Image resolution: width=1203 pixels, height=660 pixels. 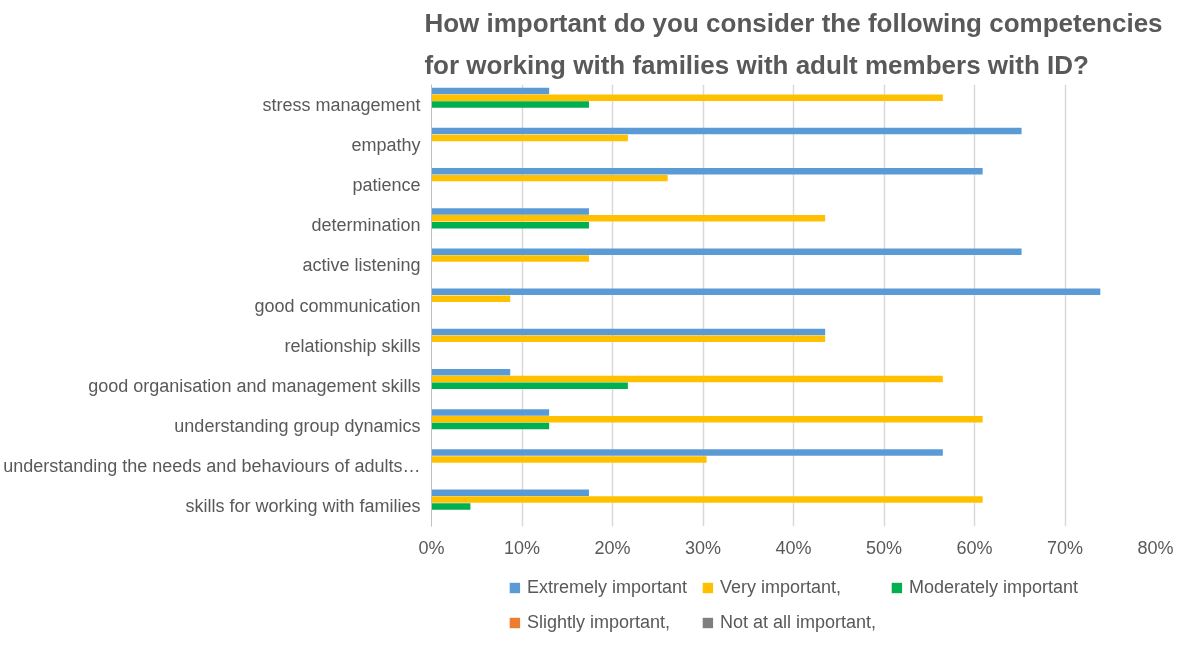 I want to click on x-tick-label: 50%, so click(x=884, y=547).